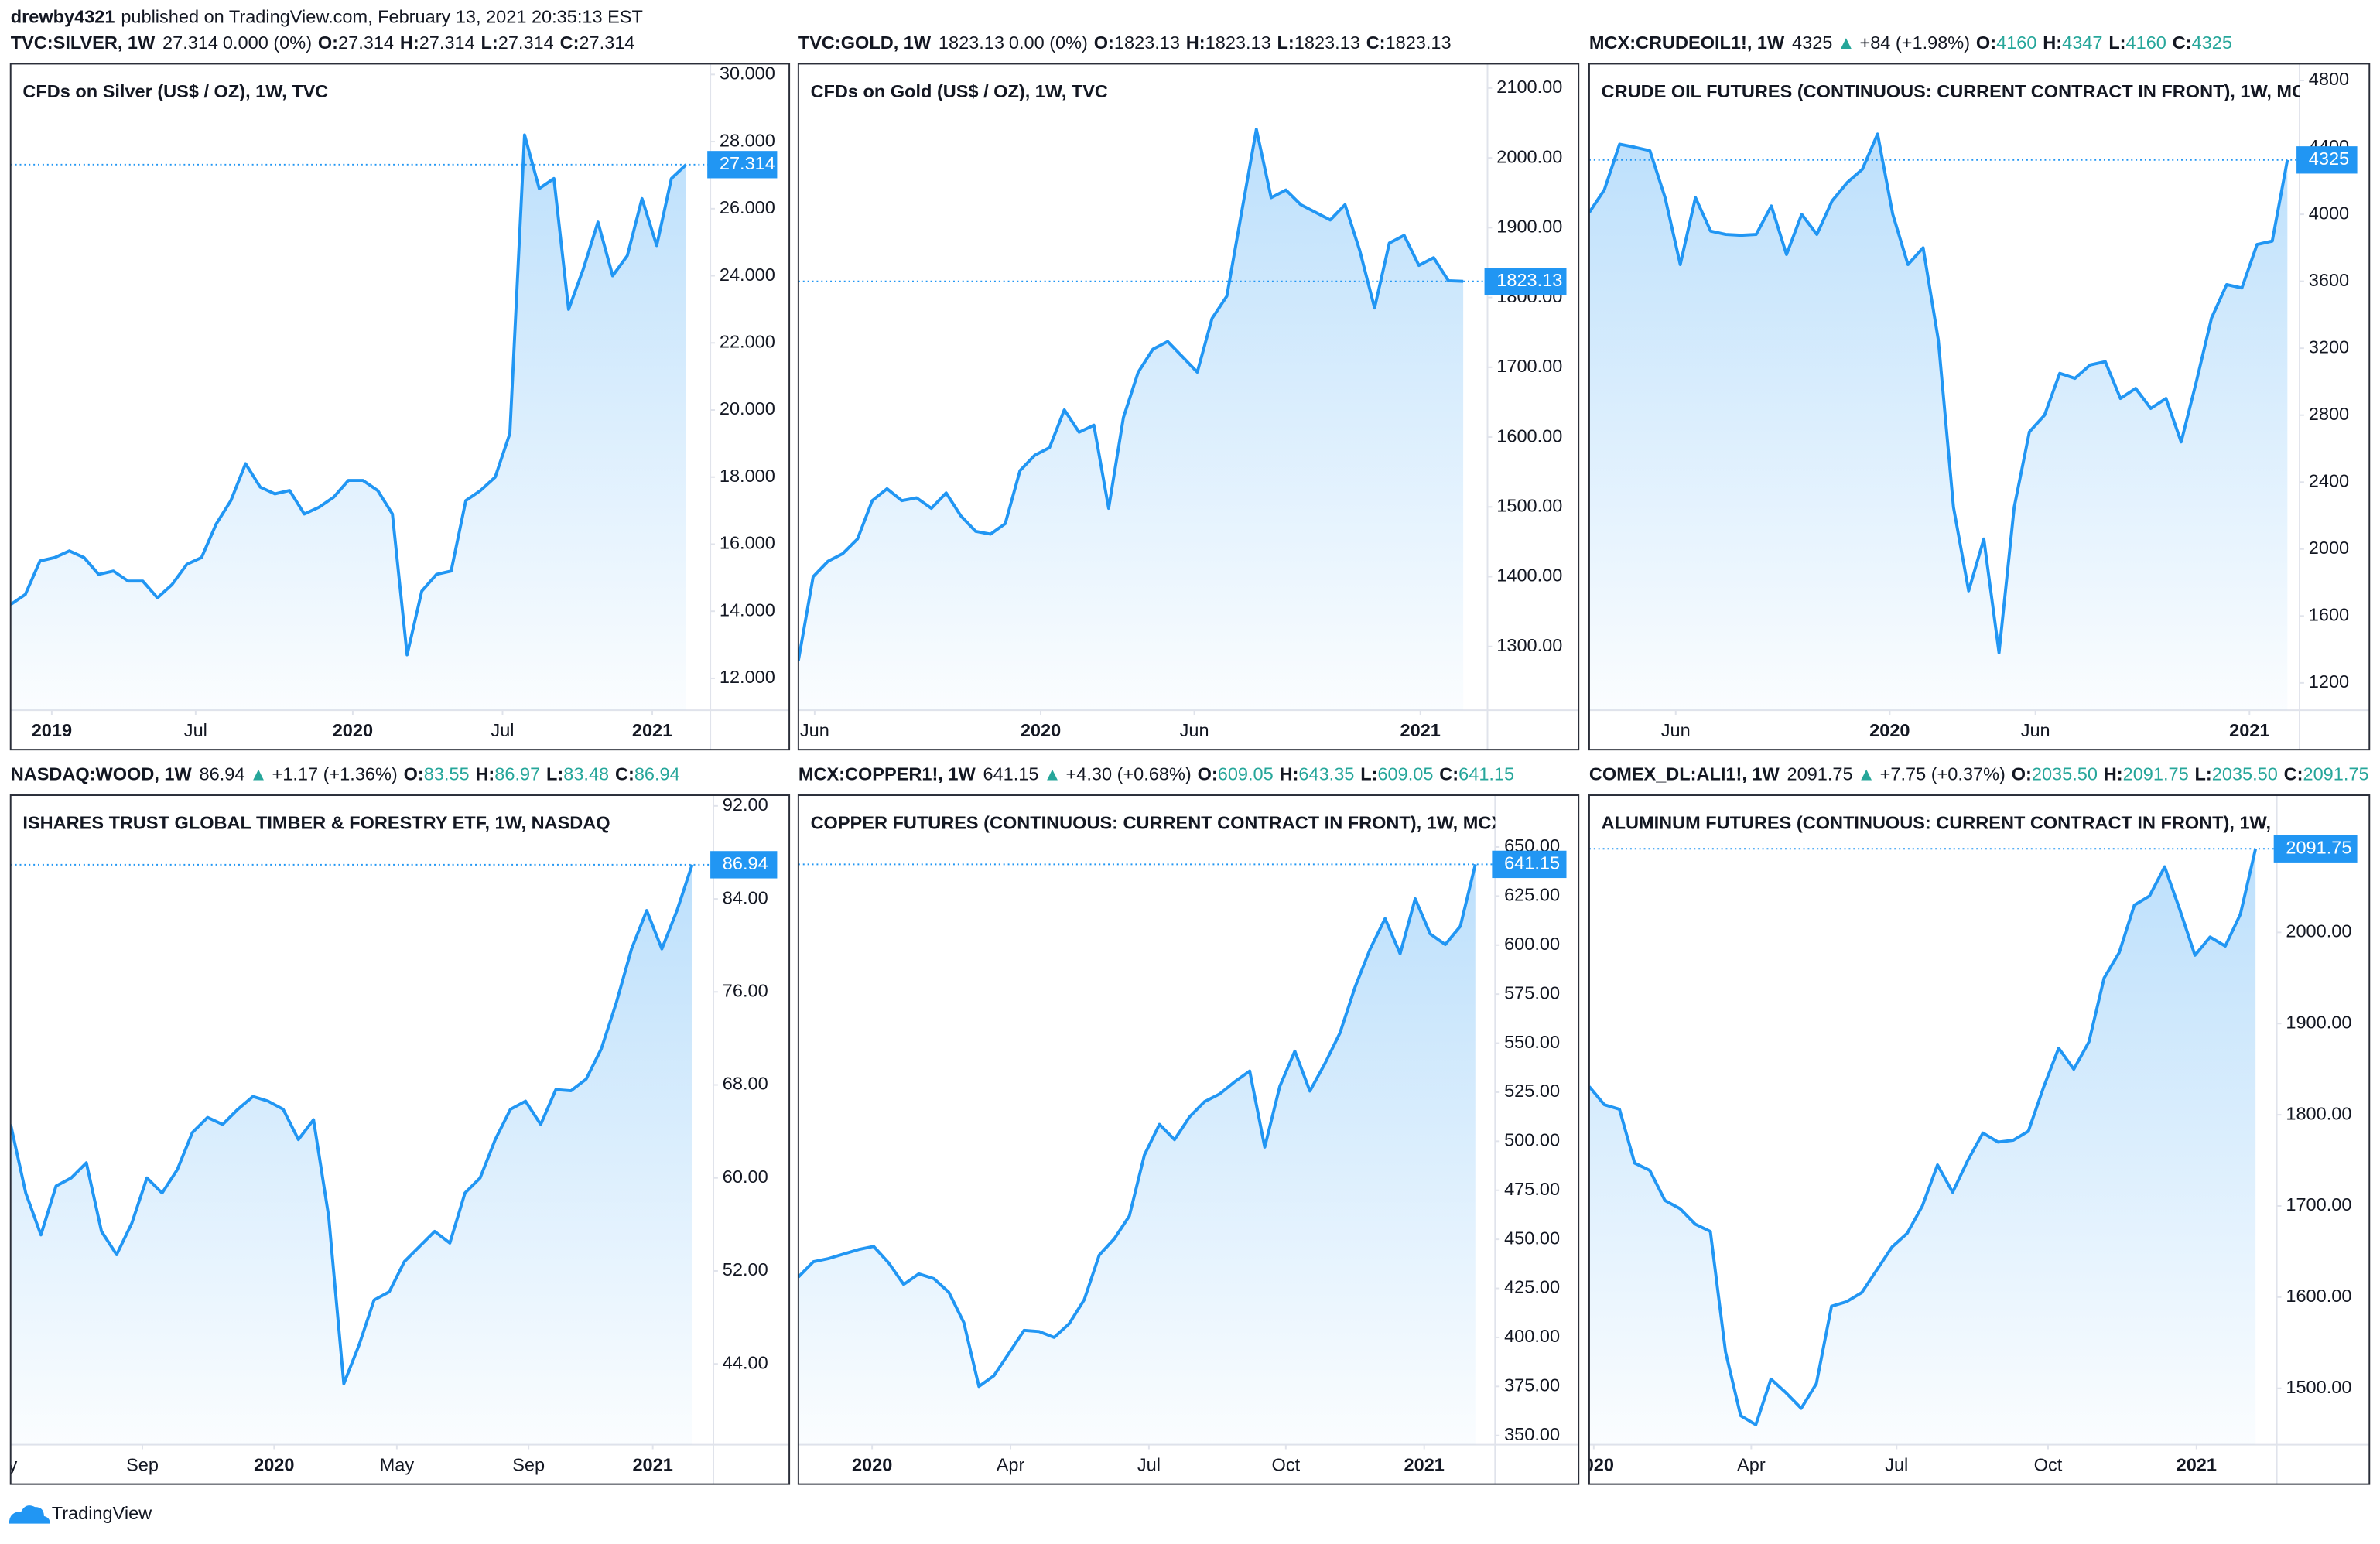  Describe the element at coordinates (2245, 774) in the screenshot. I see `ohlc-value: 2035.50` at that location.